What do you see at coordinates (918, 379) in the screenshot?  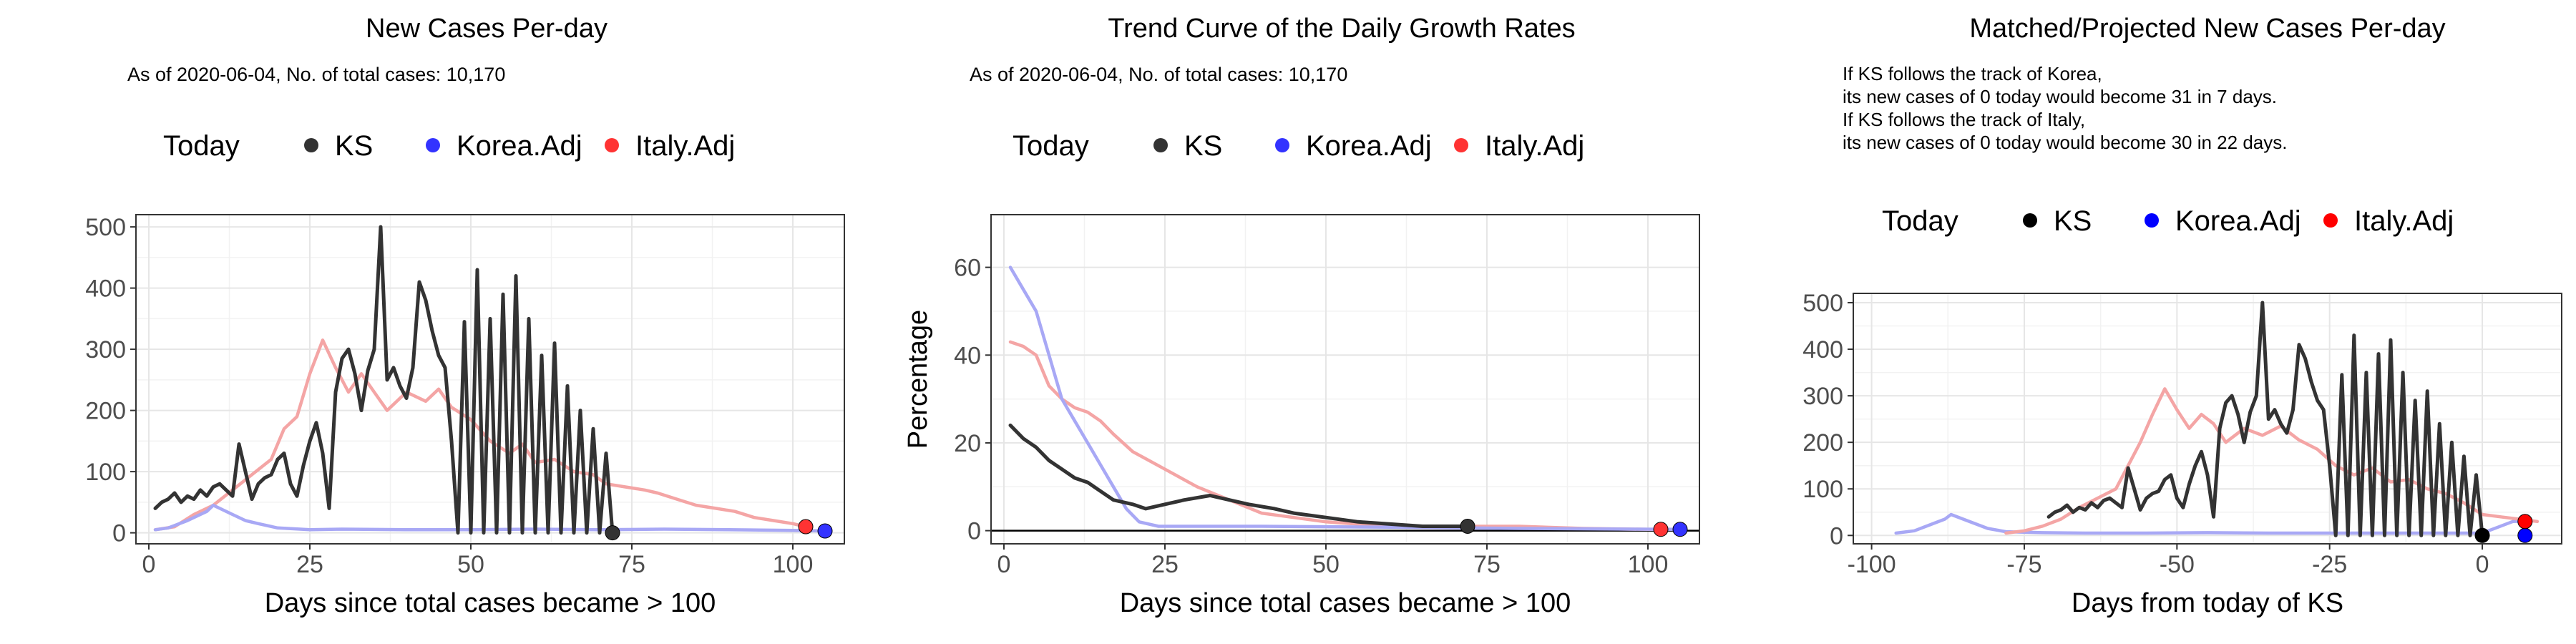 I see `y-axis-label: Percentage` at bounding box center [918, 379].